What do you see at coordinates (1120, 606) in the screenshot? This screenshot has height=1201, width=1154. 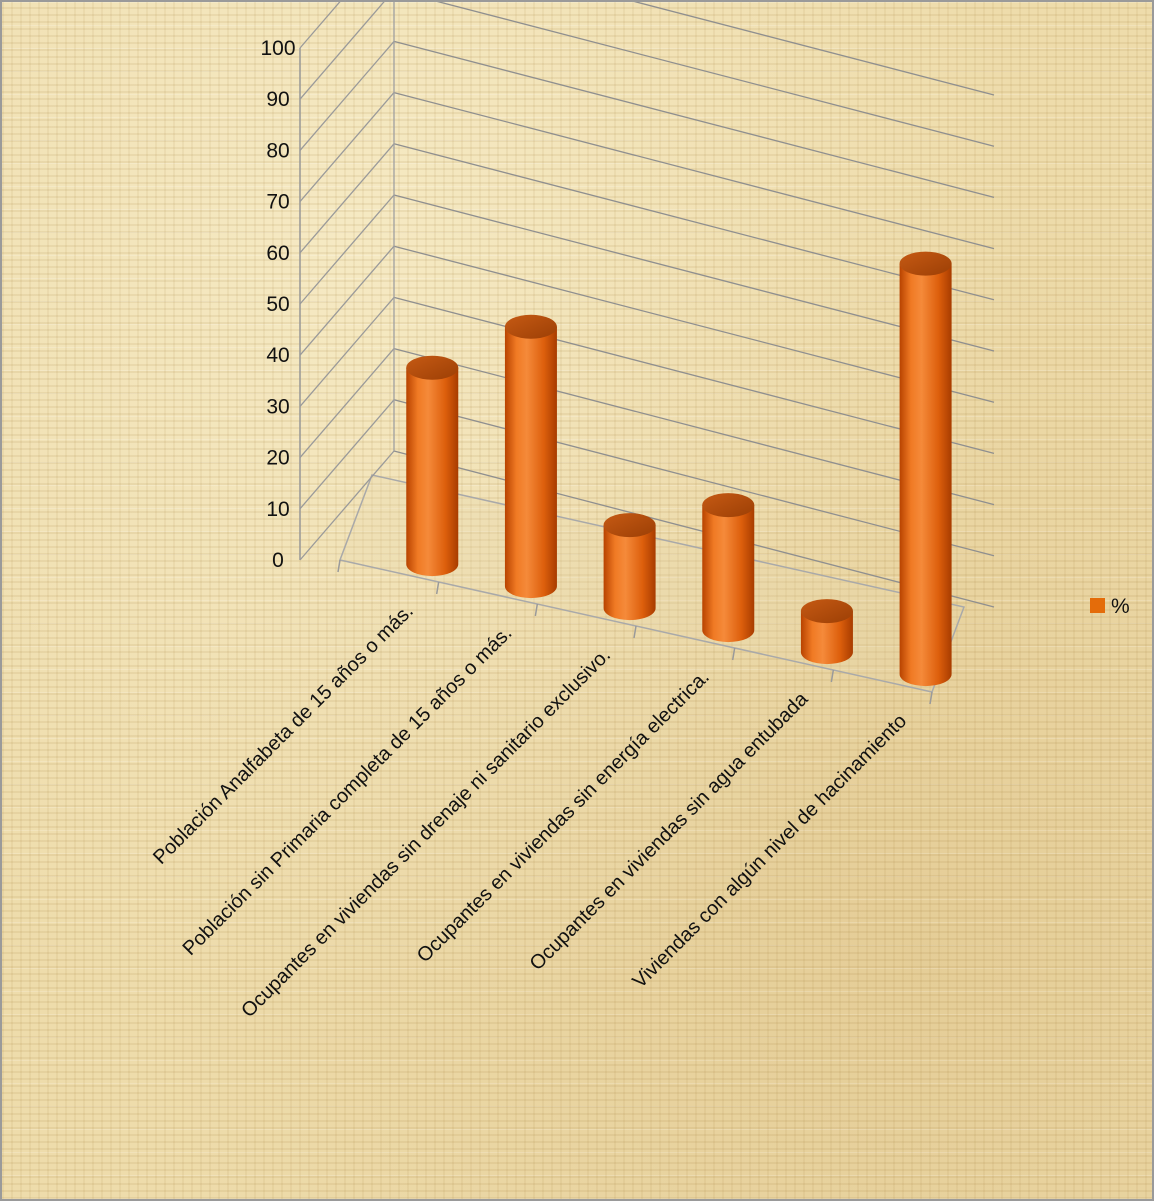 I see `legend-label: %` at bounding box center [1120, 606].